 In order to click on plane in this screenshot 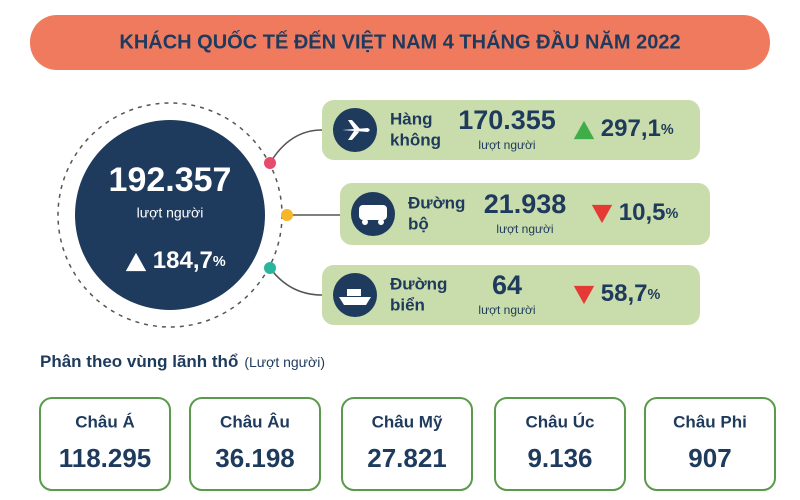, I will do `click(356, 130)`.